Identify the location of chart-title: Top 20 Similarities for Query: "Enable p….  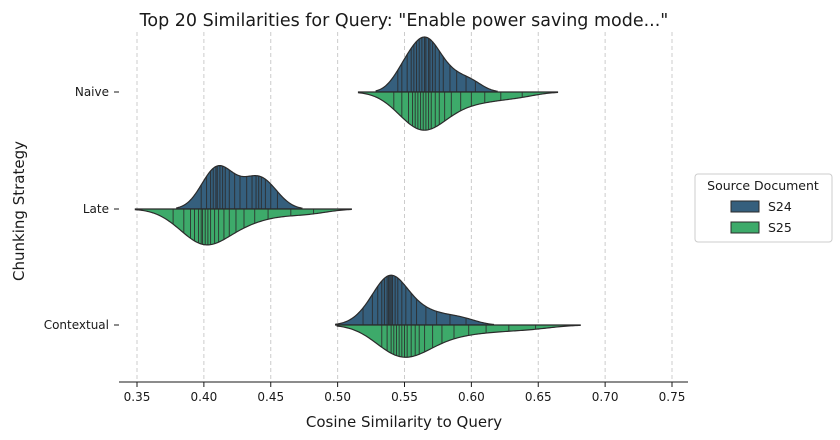
(404, 21).